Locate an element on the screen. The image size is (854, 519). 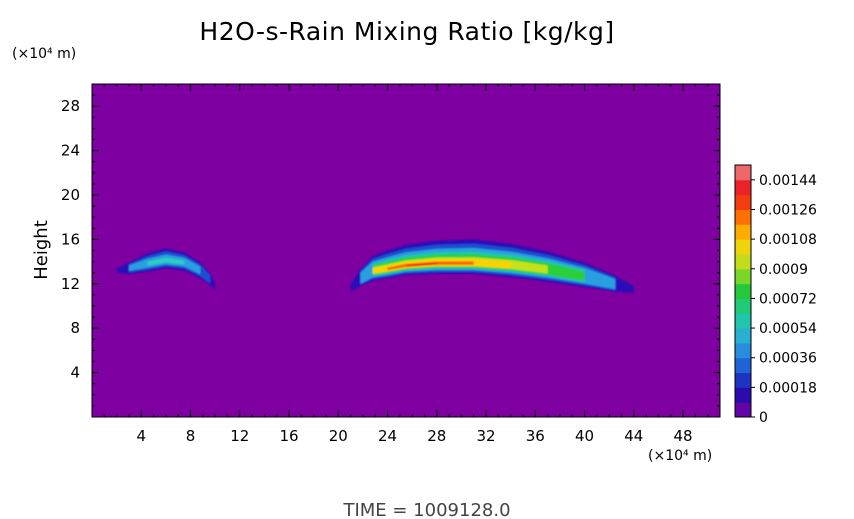
y-tick-label: 20 is located at coordinates (70, 195).